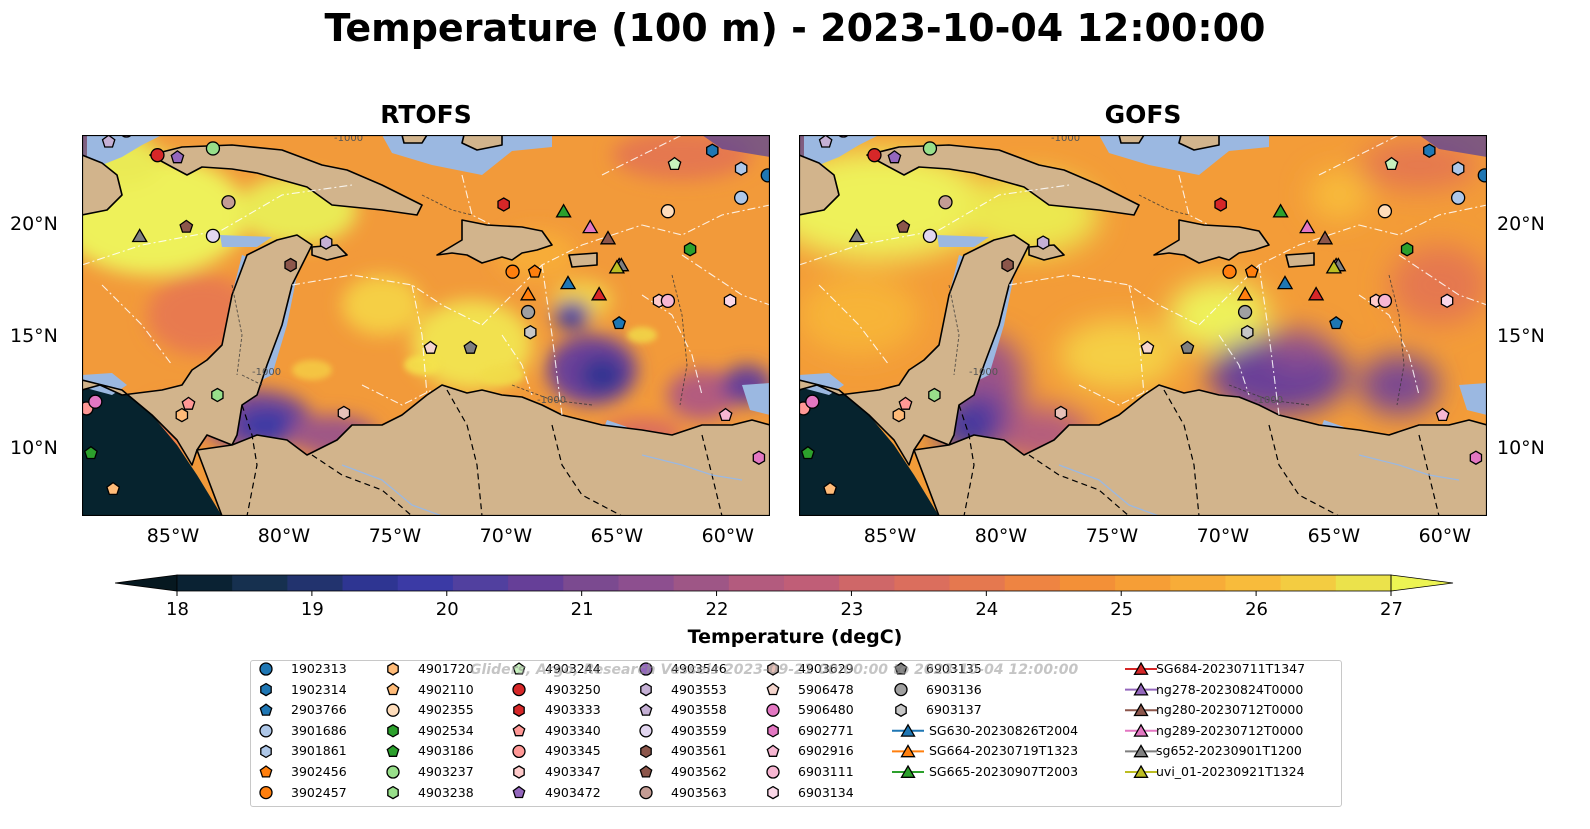  What do you see at coordinates (795, 637) in the screenshot?
I see `colorbar-label: Temperature (degC)` at bounding box center [795, 637].